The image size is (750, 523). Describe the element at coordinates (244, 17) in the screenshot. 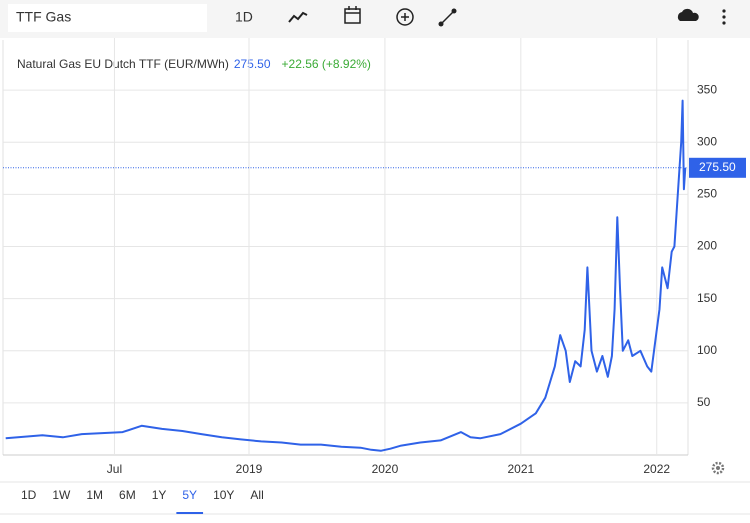

I see `interval-button: 1D` at that location.